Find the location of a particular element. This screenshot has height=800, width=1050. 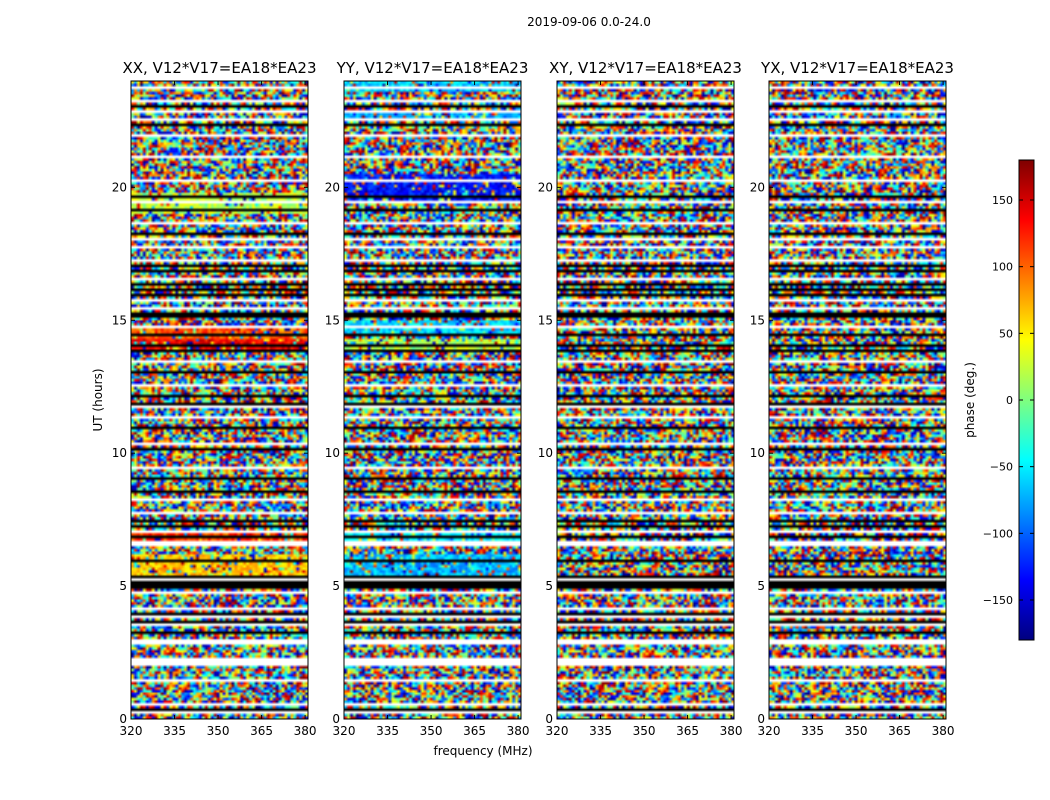

figure-suptitle: 2019-09-06 0.0-24.0 is located at coordinates (589, 22).